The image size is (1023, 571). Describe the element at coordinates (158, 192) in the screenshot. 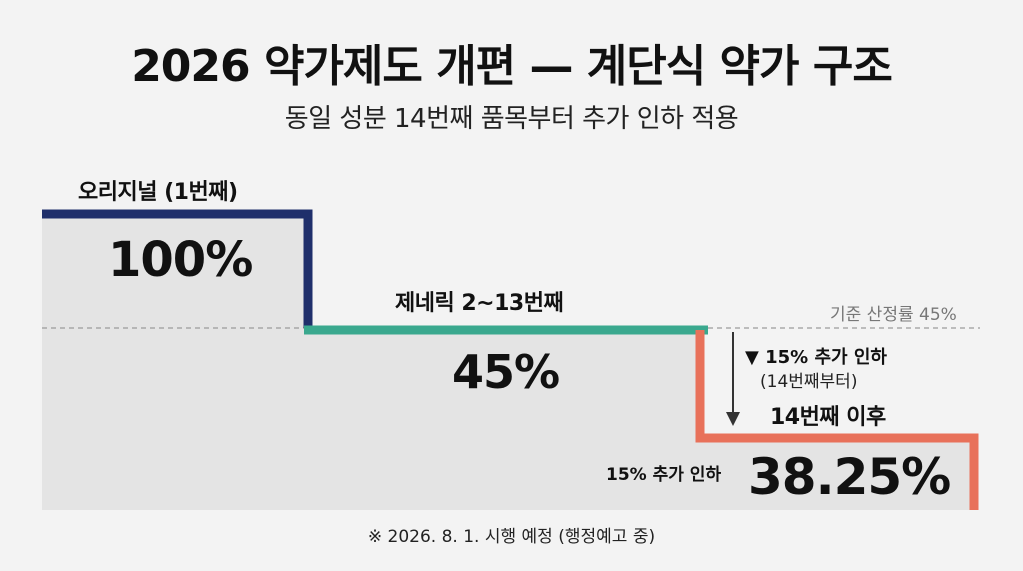

I see `step-label-original: 오리지널 (1번째)` at that location.